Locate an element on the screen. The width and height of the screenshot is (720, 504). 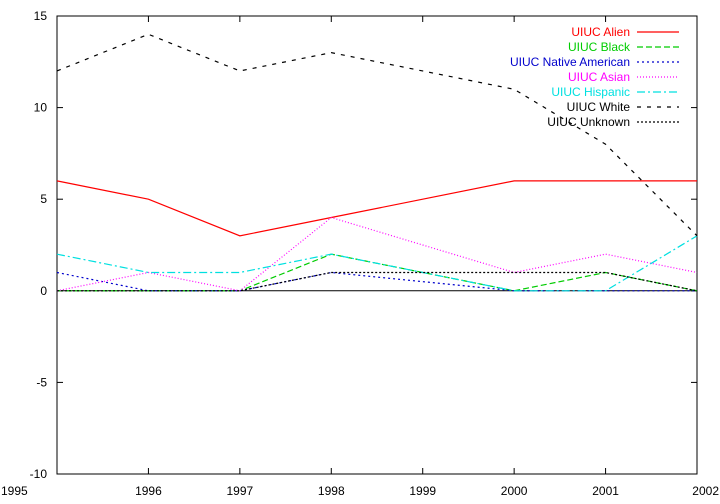
legend-label: UIUC Native American is located at coordinates (570, 62).